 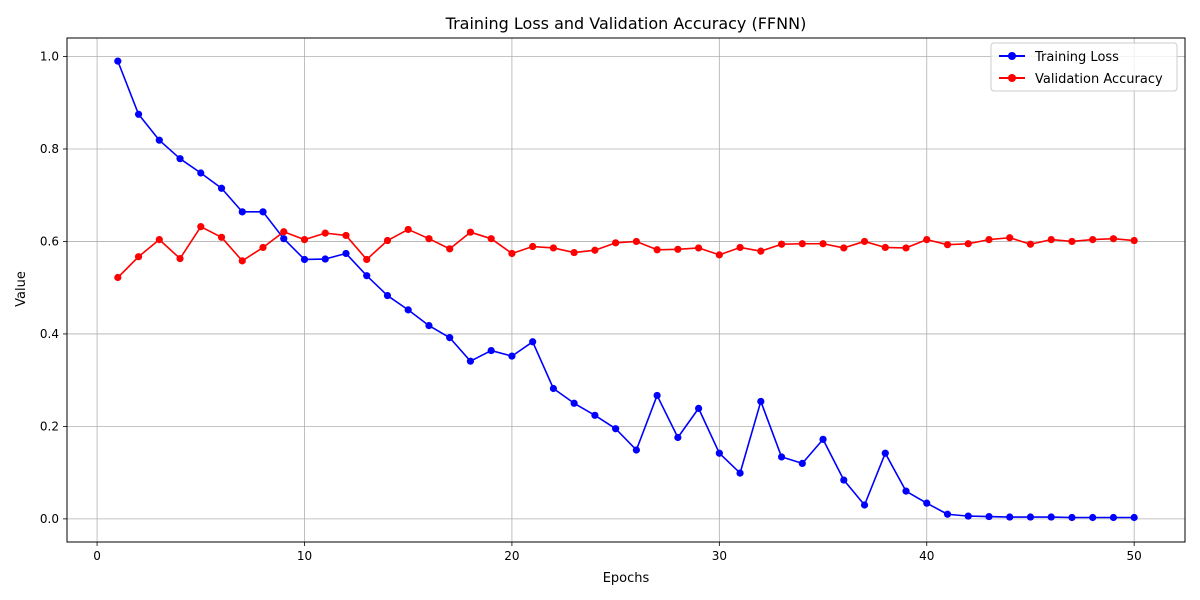 What do you see at coordinates (1076, 57) in the screenshot?
I see `legend-label-training-loss: Training Loss` at bounding box center [1076, 57].